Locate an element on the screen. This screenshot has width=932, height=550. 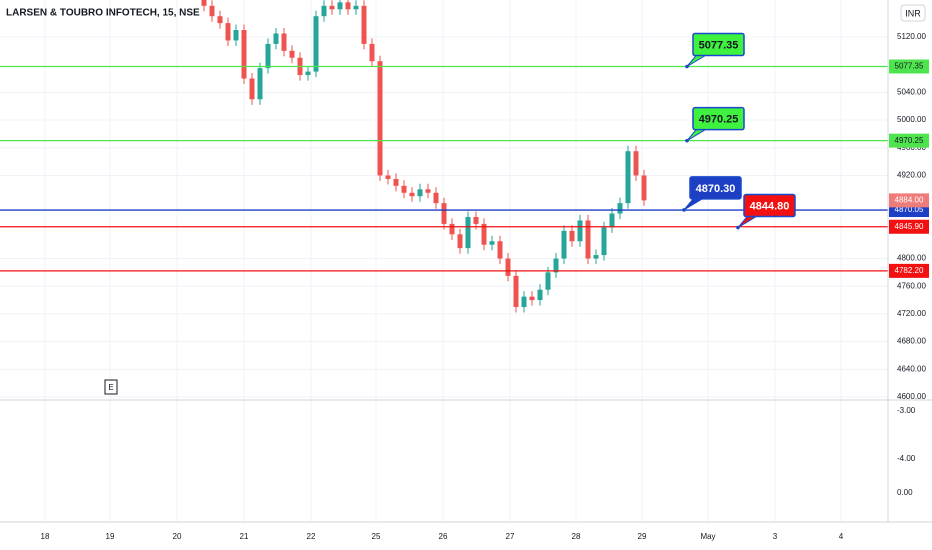
callout-label: 5077.35 is located at coordinates (719, 45).